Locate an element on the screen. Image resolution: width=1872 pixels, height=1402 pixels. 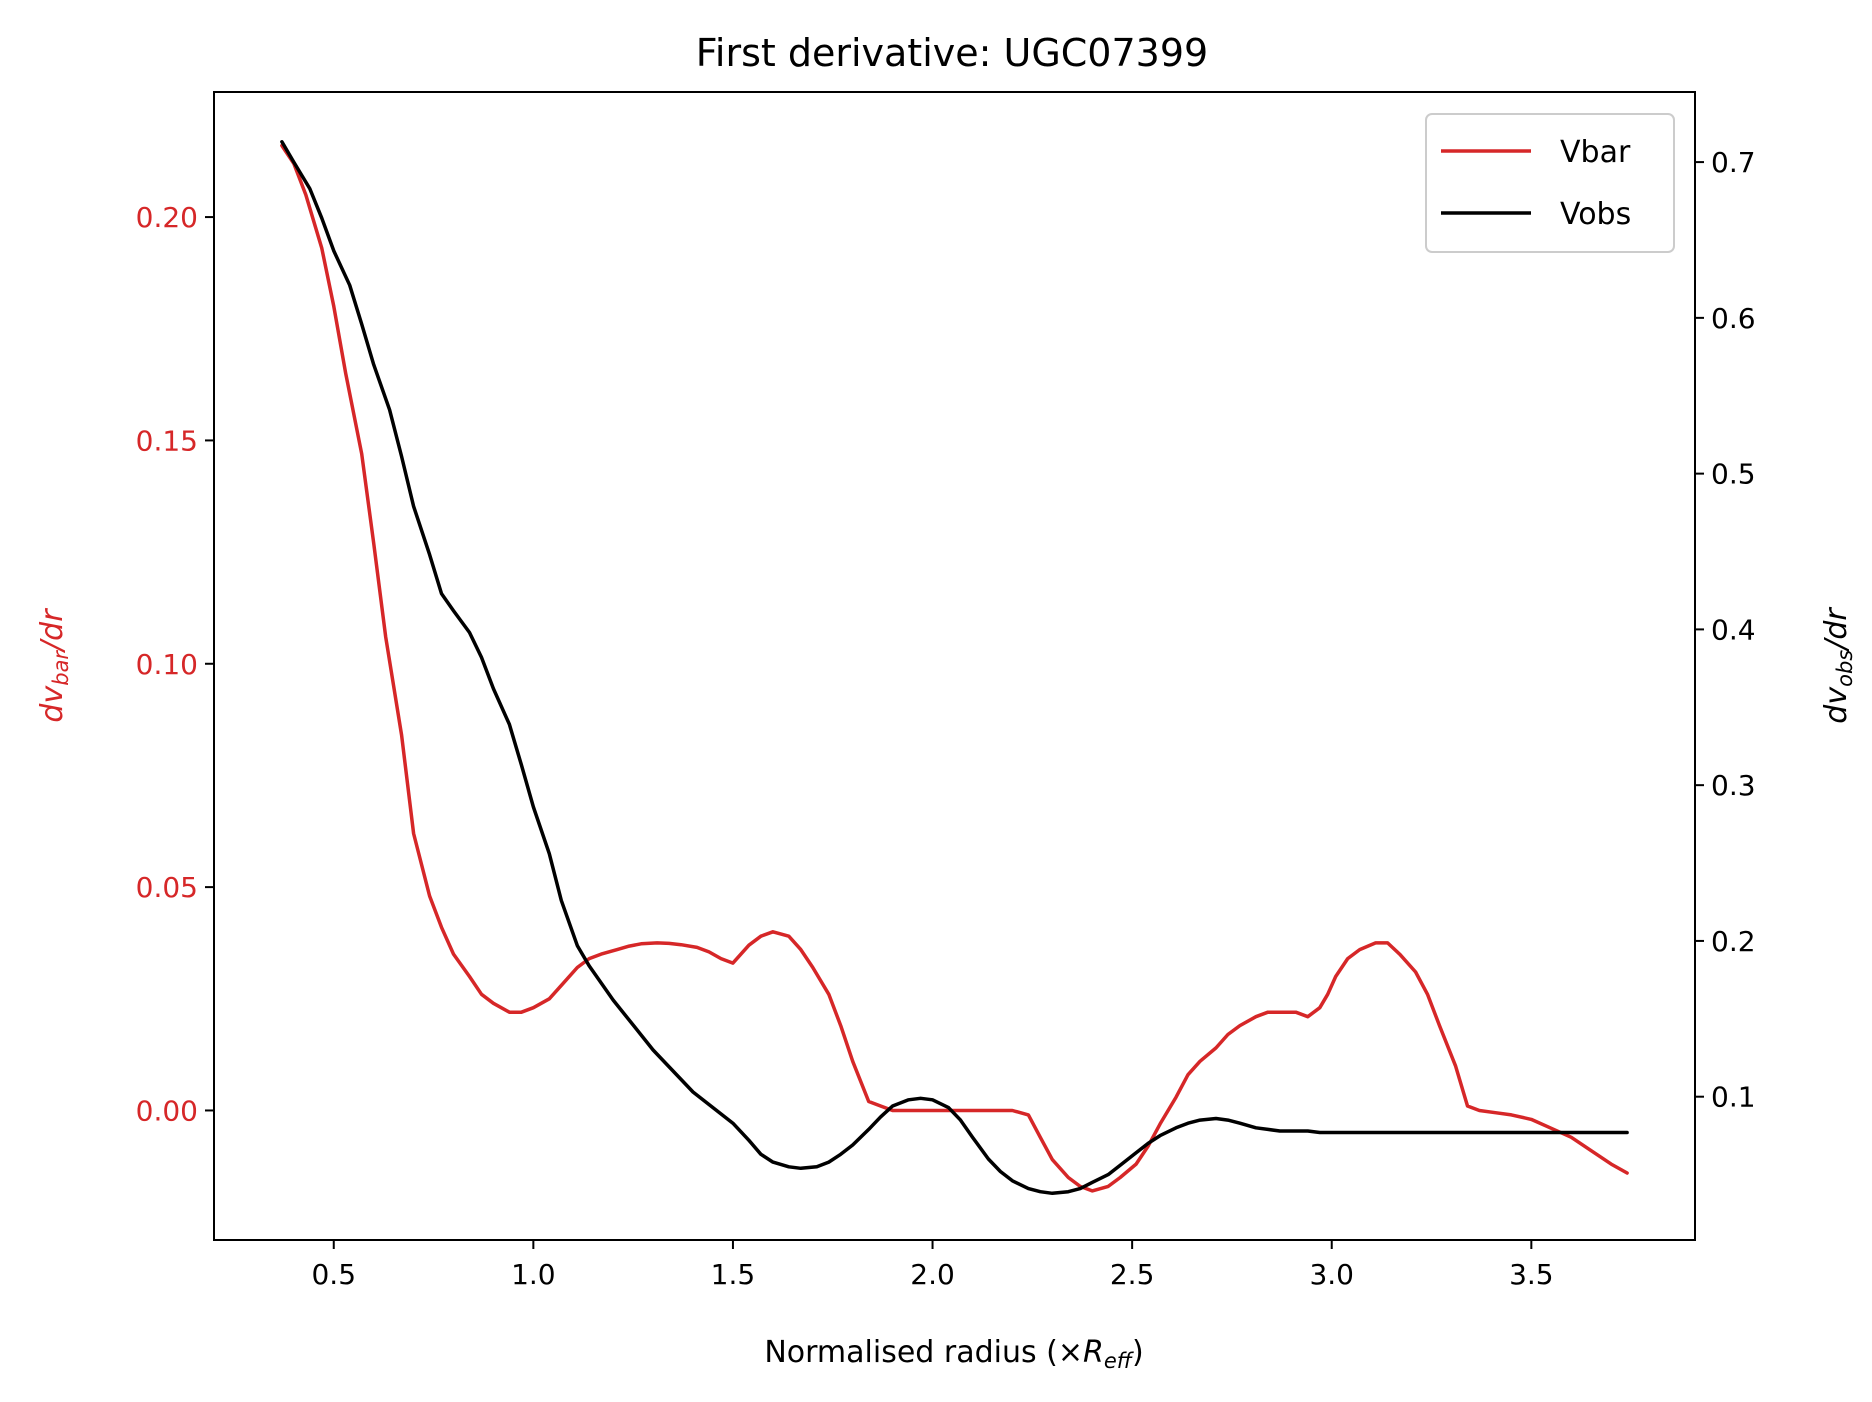
y-axis-left: 0.00 0.05 0.10 0.15 0.20 is located at coordinates (175, 664).